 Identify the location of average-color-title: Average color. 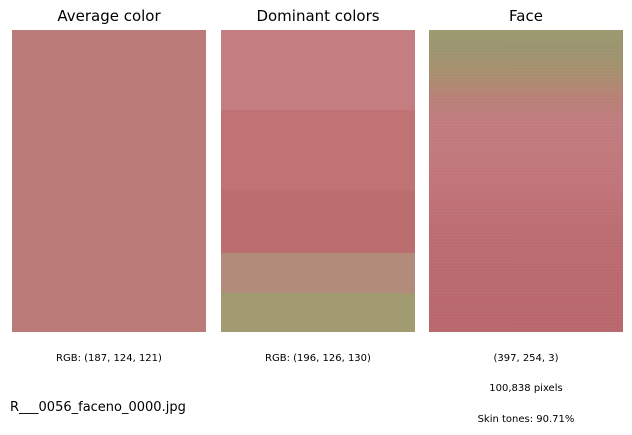
(109, 16).